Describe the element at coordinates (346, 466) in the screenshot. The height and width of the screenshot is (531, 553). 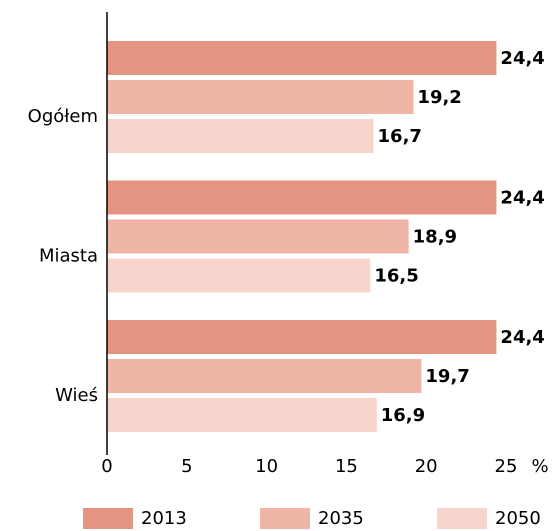
I see `x-tick-label: 15` at that location.